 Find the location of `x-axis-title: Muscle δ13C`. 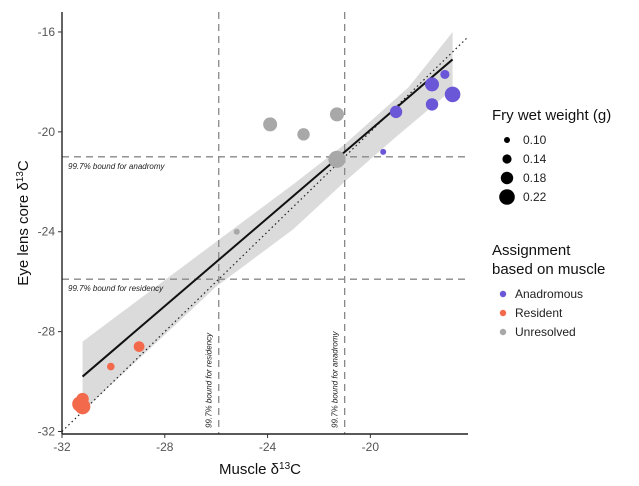

x-axis-title: Muscle δ13C is located at coordinates (260, 470).